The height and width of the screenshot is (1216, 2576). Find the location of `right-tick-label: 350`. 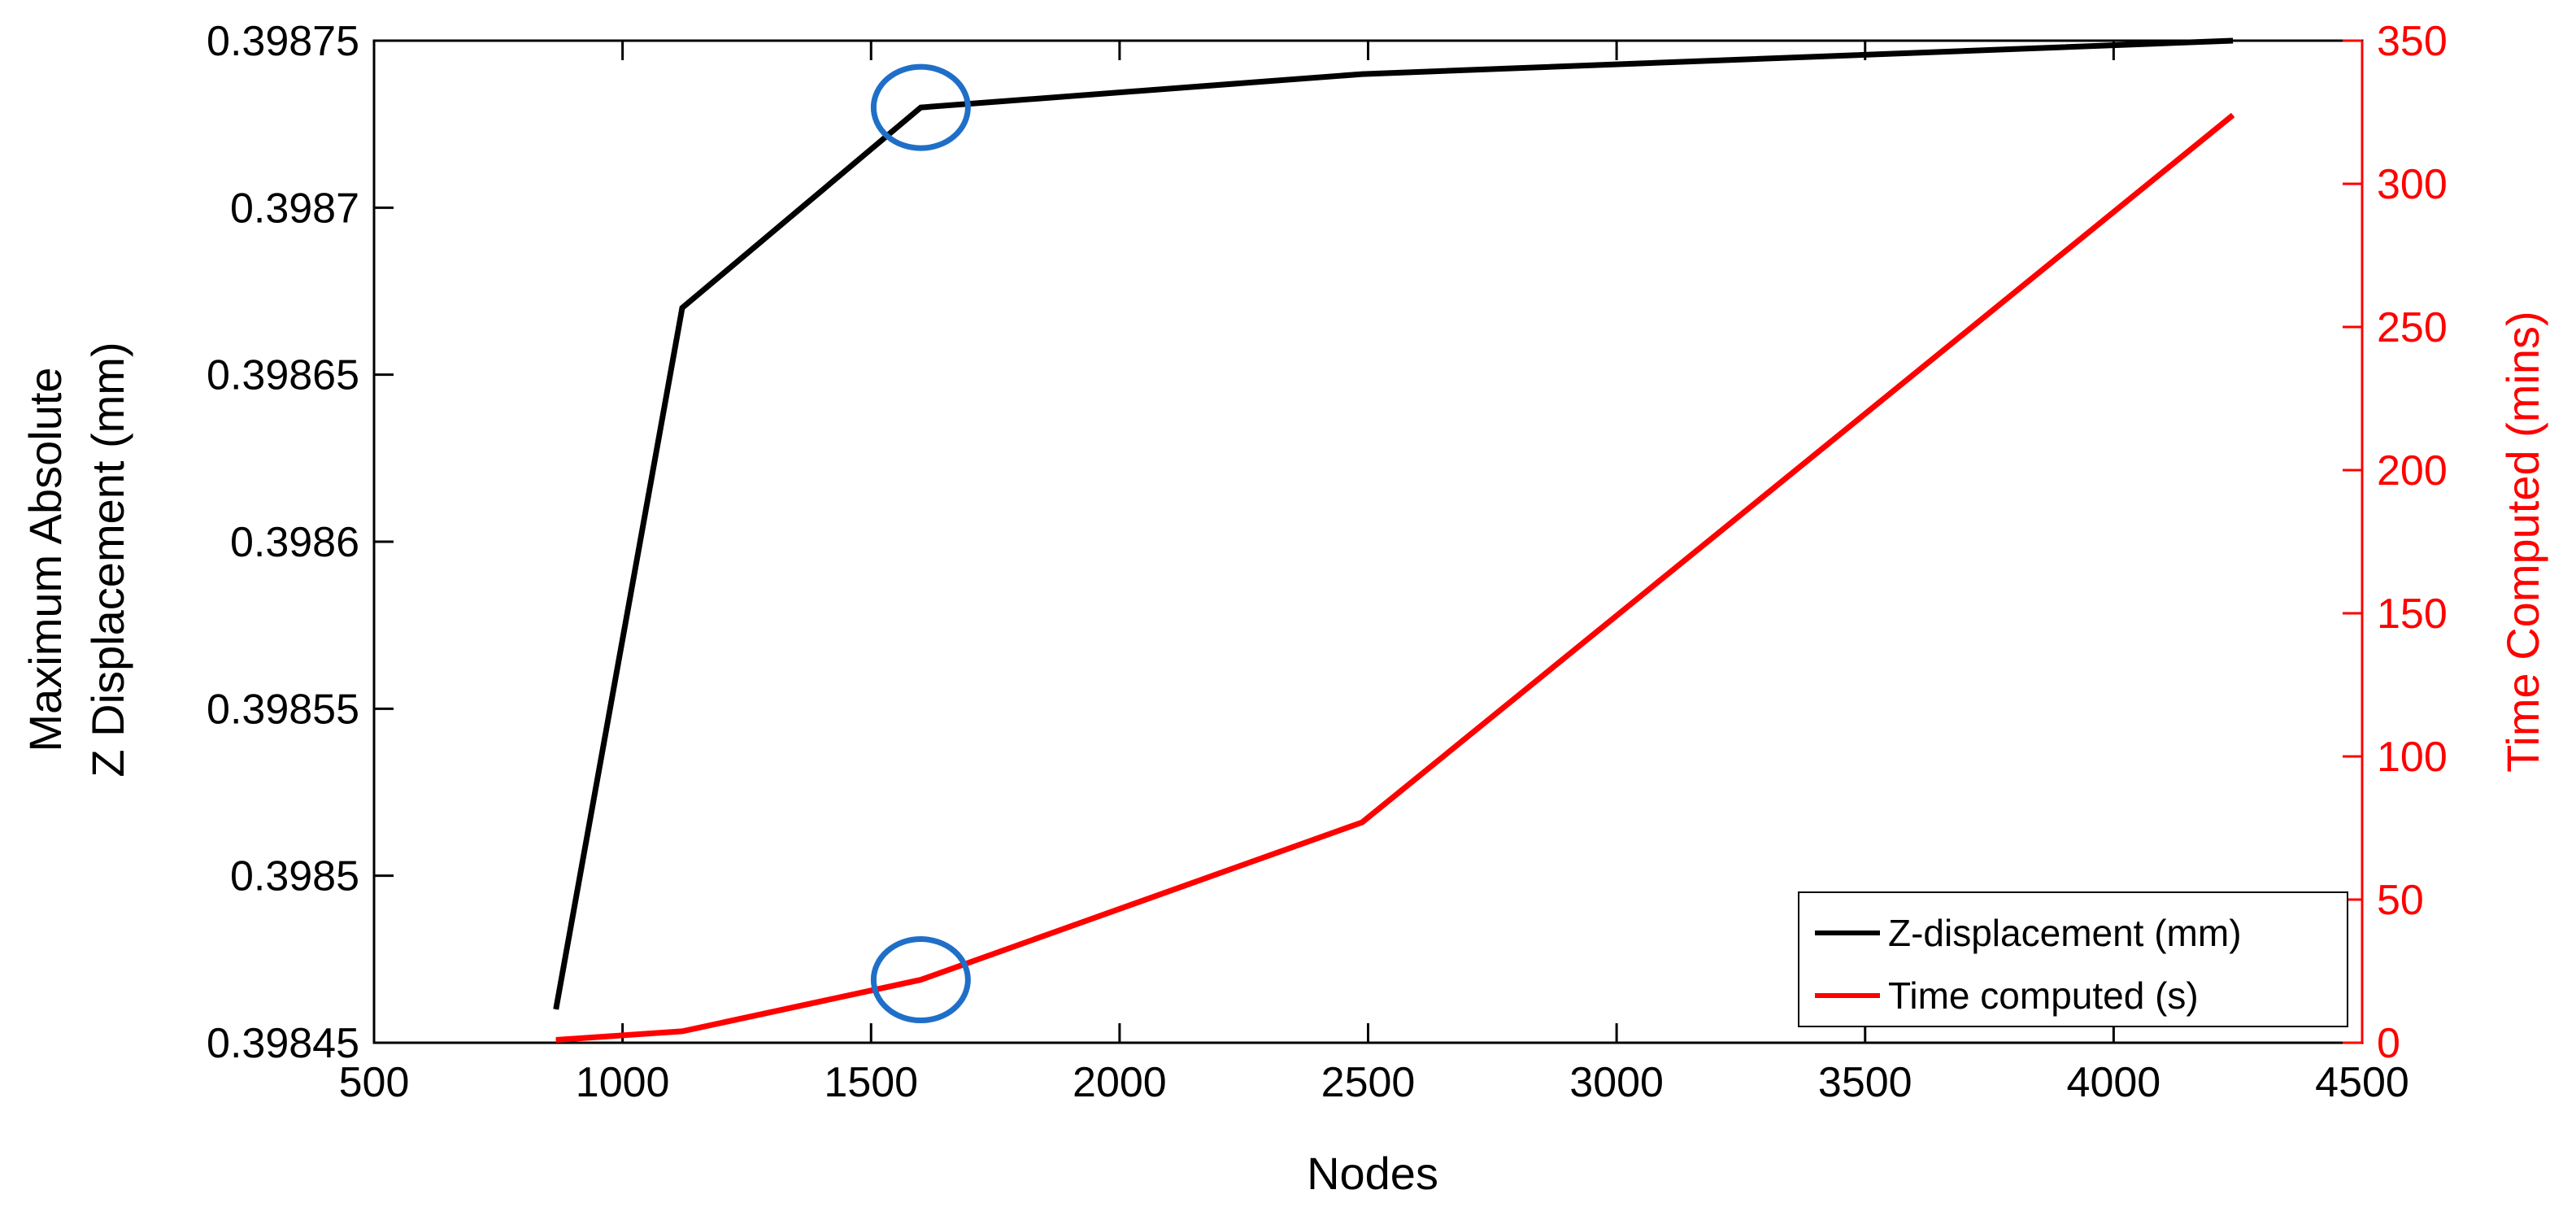

right-tick-label: 350 is located at coordinates (2412, 42).